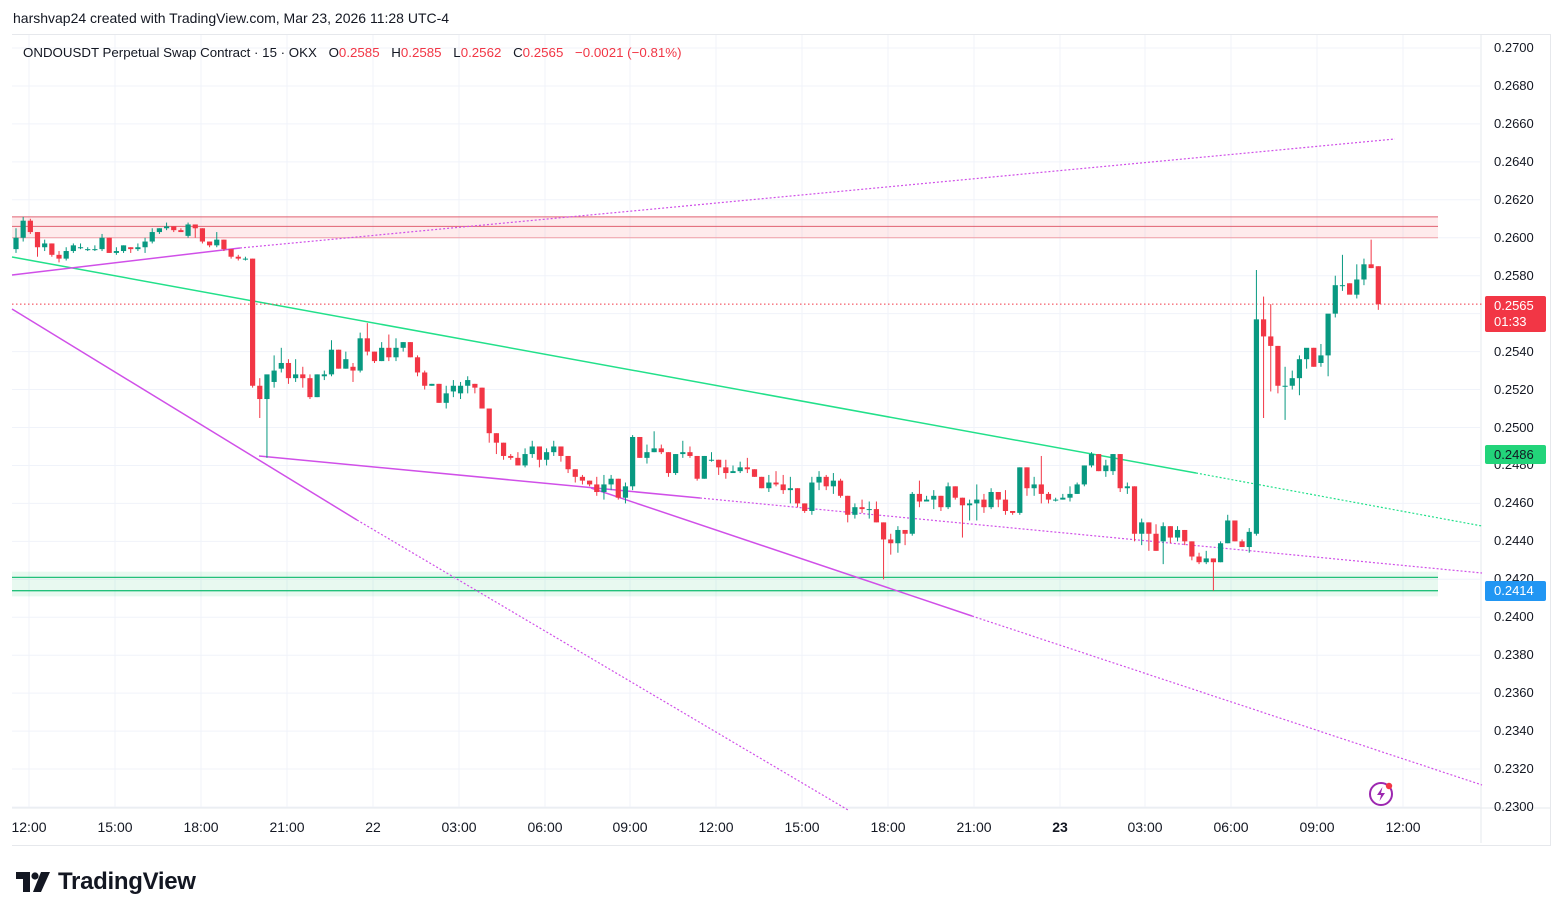  Describe the element at coordinates (1510, 321) in the screenshot. I see `bar-countdown: 01:33` at that location.